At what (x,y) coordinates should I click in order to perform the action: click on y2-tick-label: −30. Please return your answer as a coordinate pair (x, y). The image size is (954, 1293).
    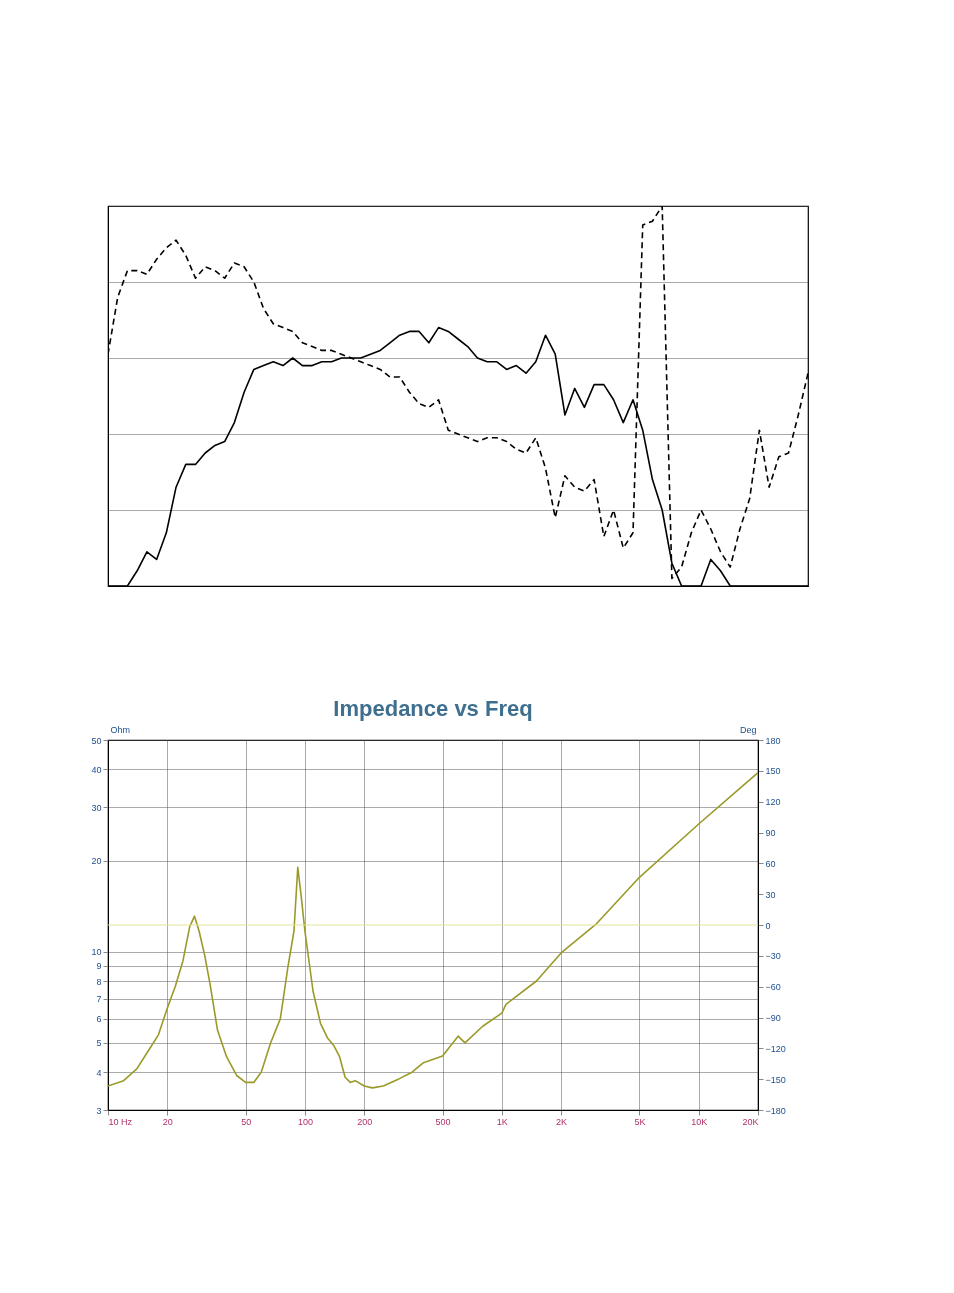
    Looking at the image, I should click on (773, 956).